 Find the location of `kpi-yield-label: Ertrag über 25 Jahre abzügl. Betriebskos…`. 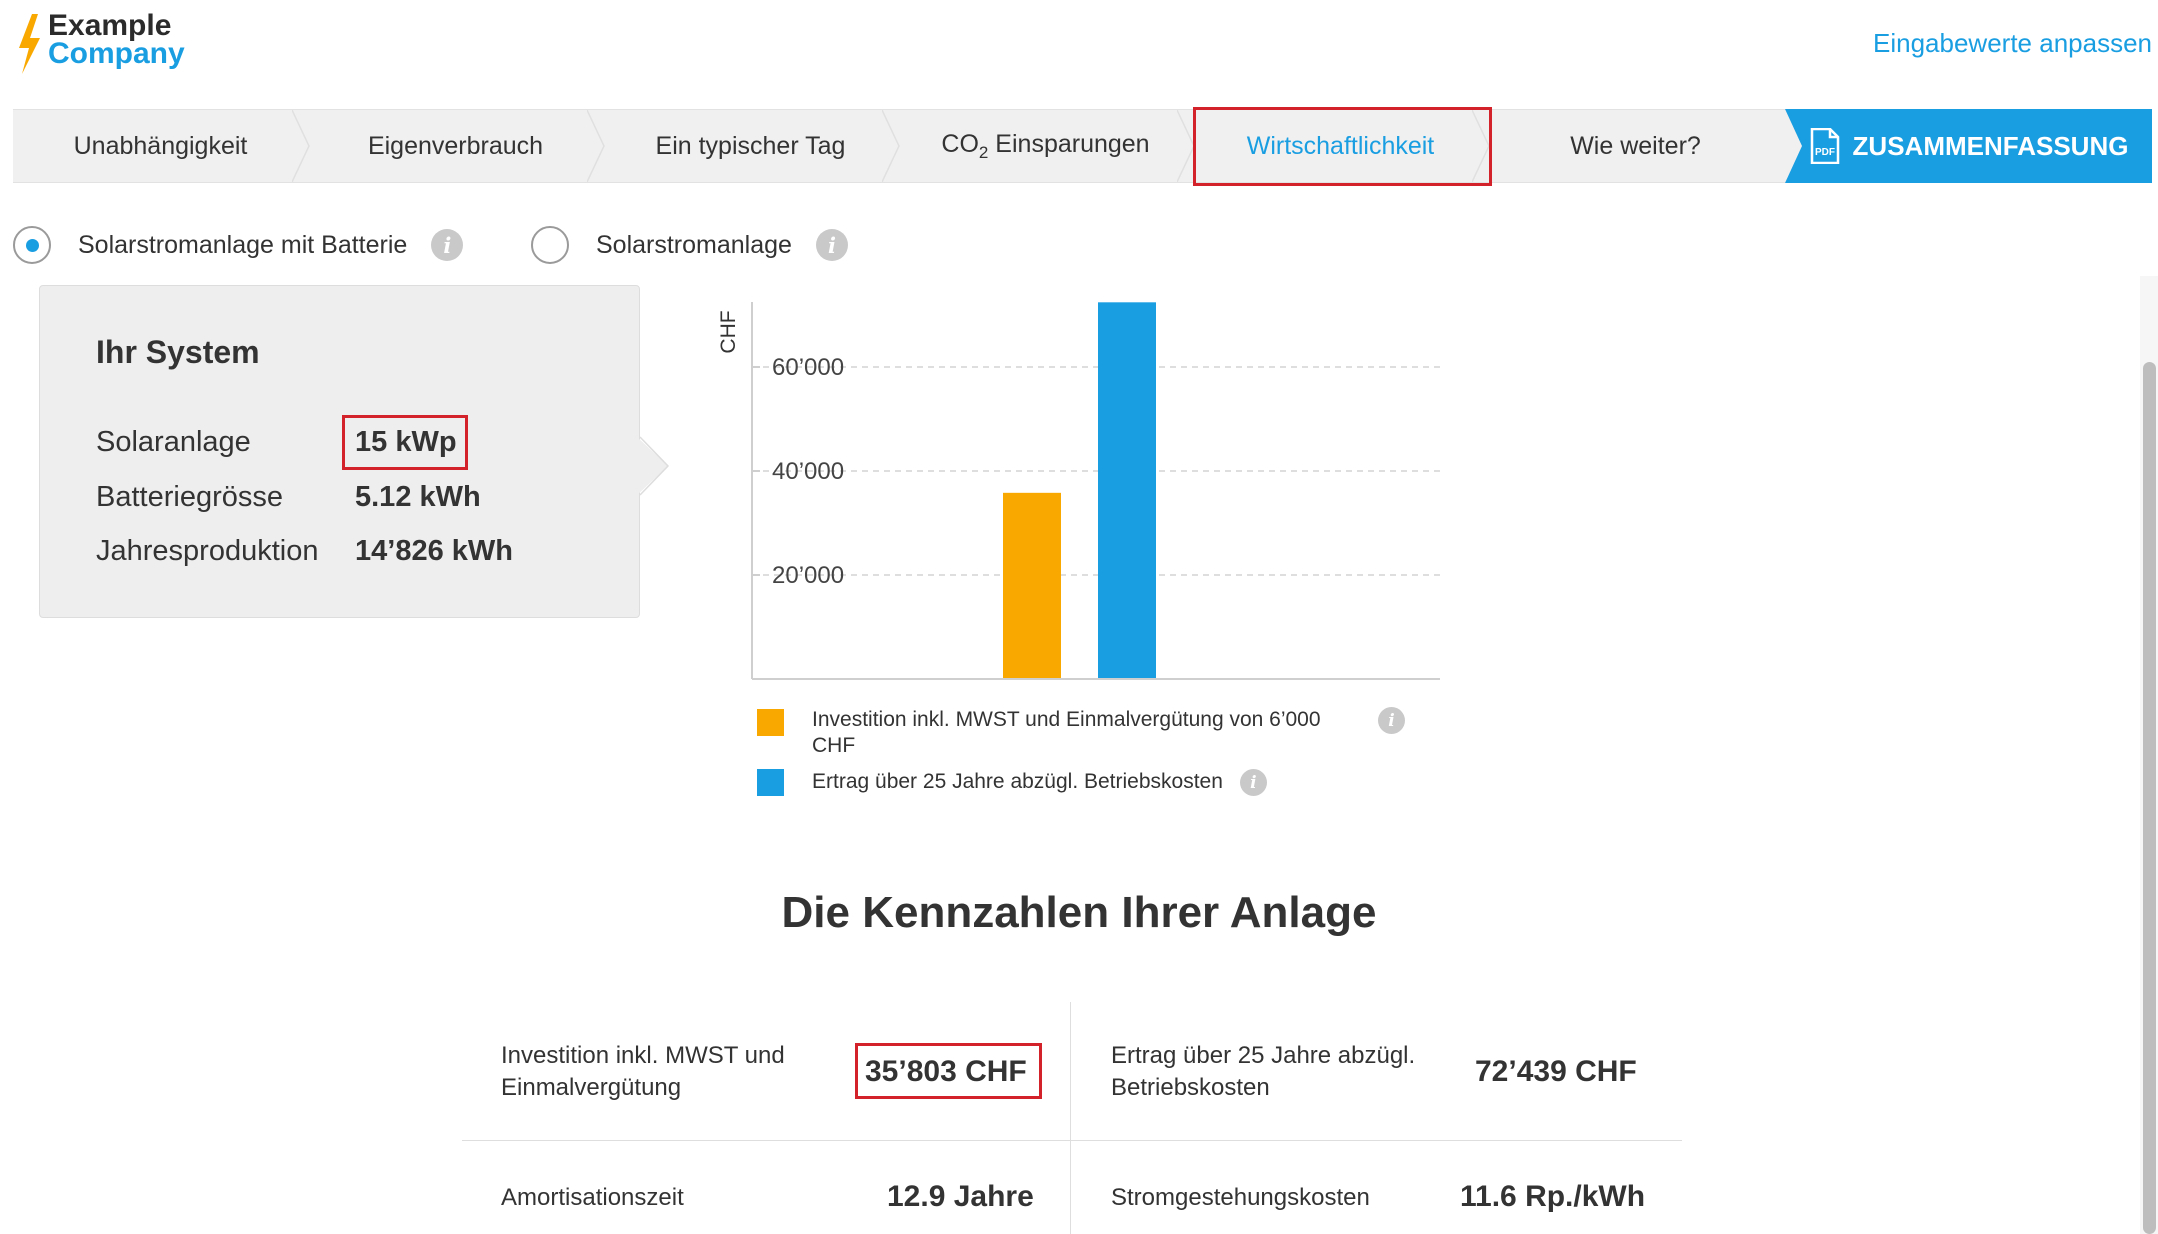

kpi-yield-label: Ertrag über 25 Jahre abzügl. Betriebskos… is located at coordinates (1263, 1072).